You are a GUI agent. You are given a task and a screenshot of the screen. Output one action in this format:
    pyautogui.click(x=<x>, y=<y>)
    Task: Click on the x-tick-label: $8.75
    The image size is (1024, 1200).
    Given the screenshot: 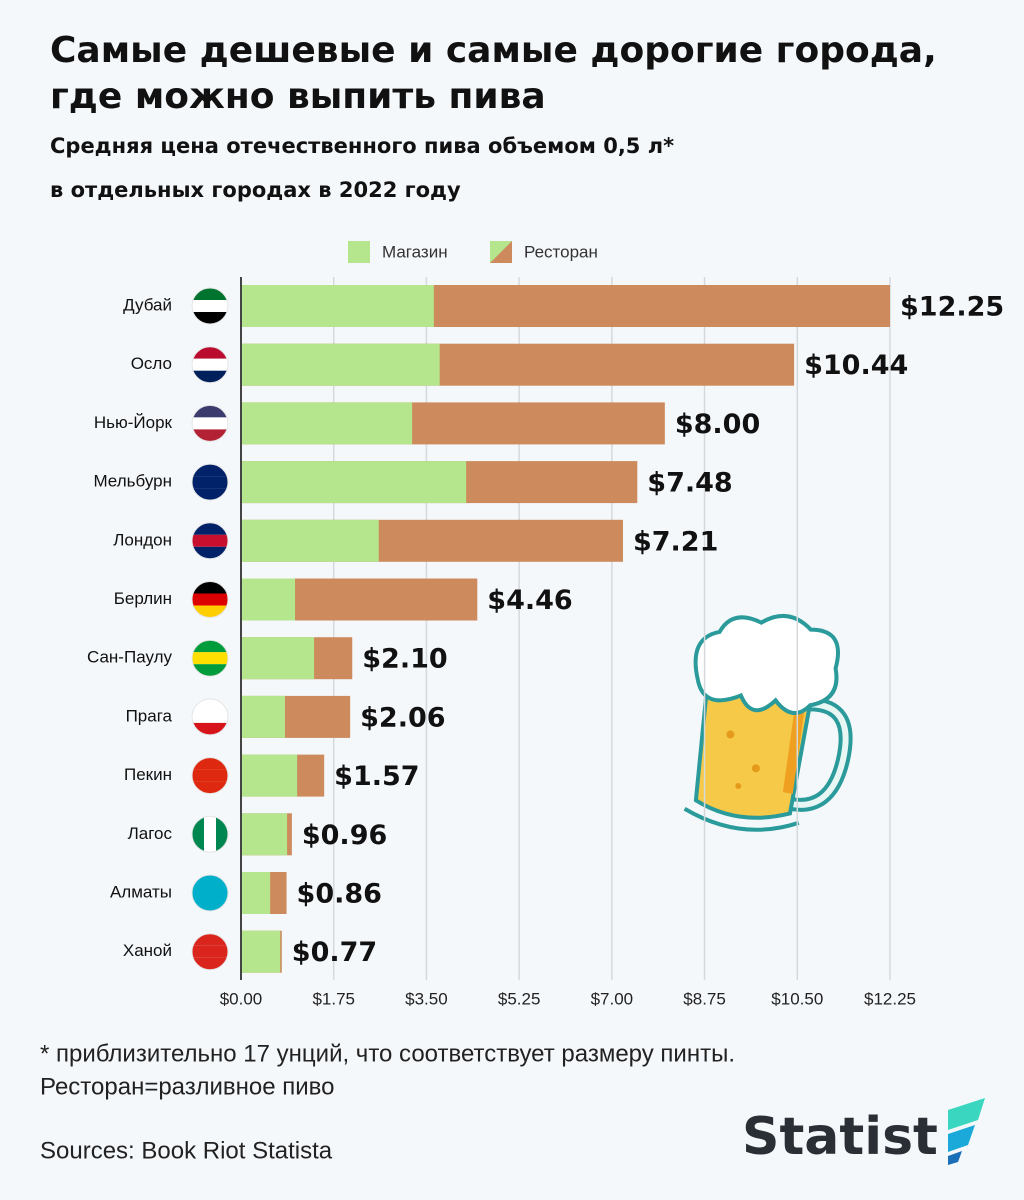 What is the action you would take?
    pyautogui.click(x=704, y=998)
    